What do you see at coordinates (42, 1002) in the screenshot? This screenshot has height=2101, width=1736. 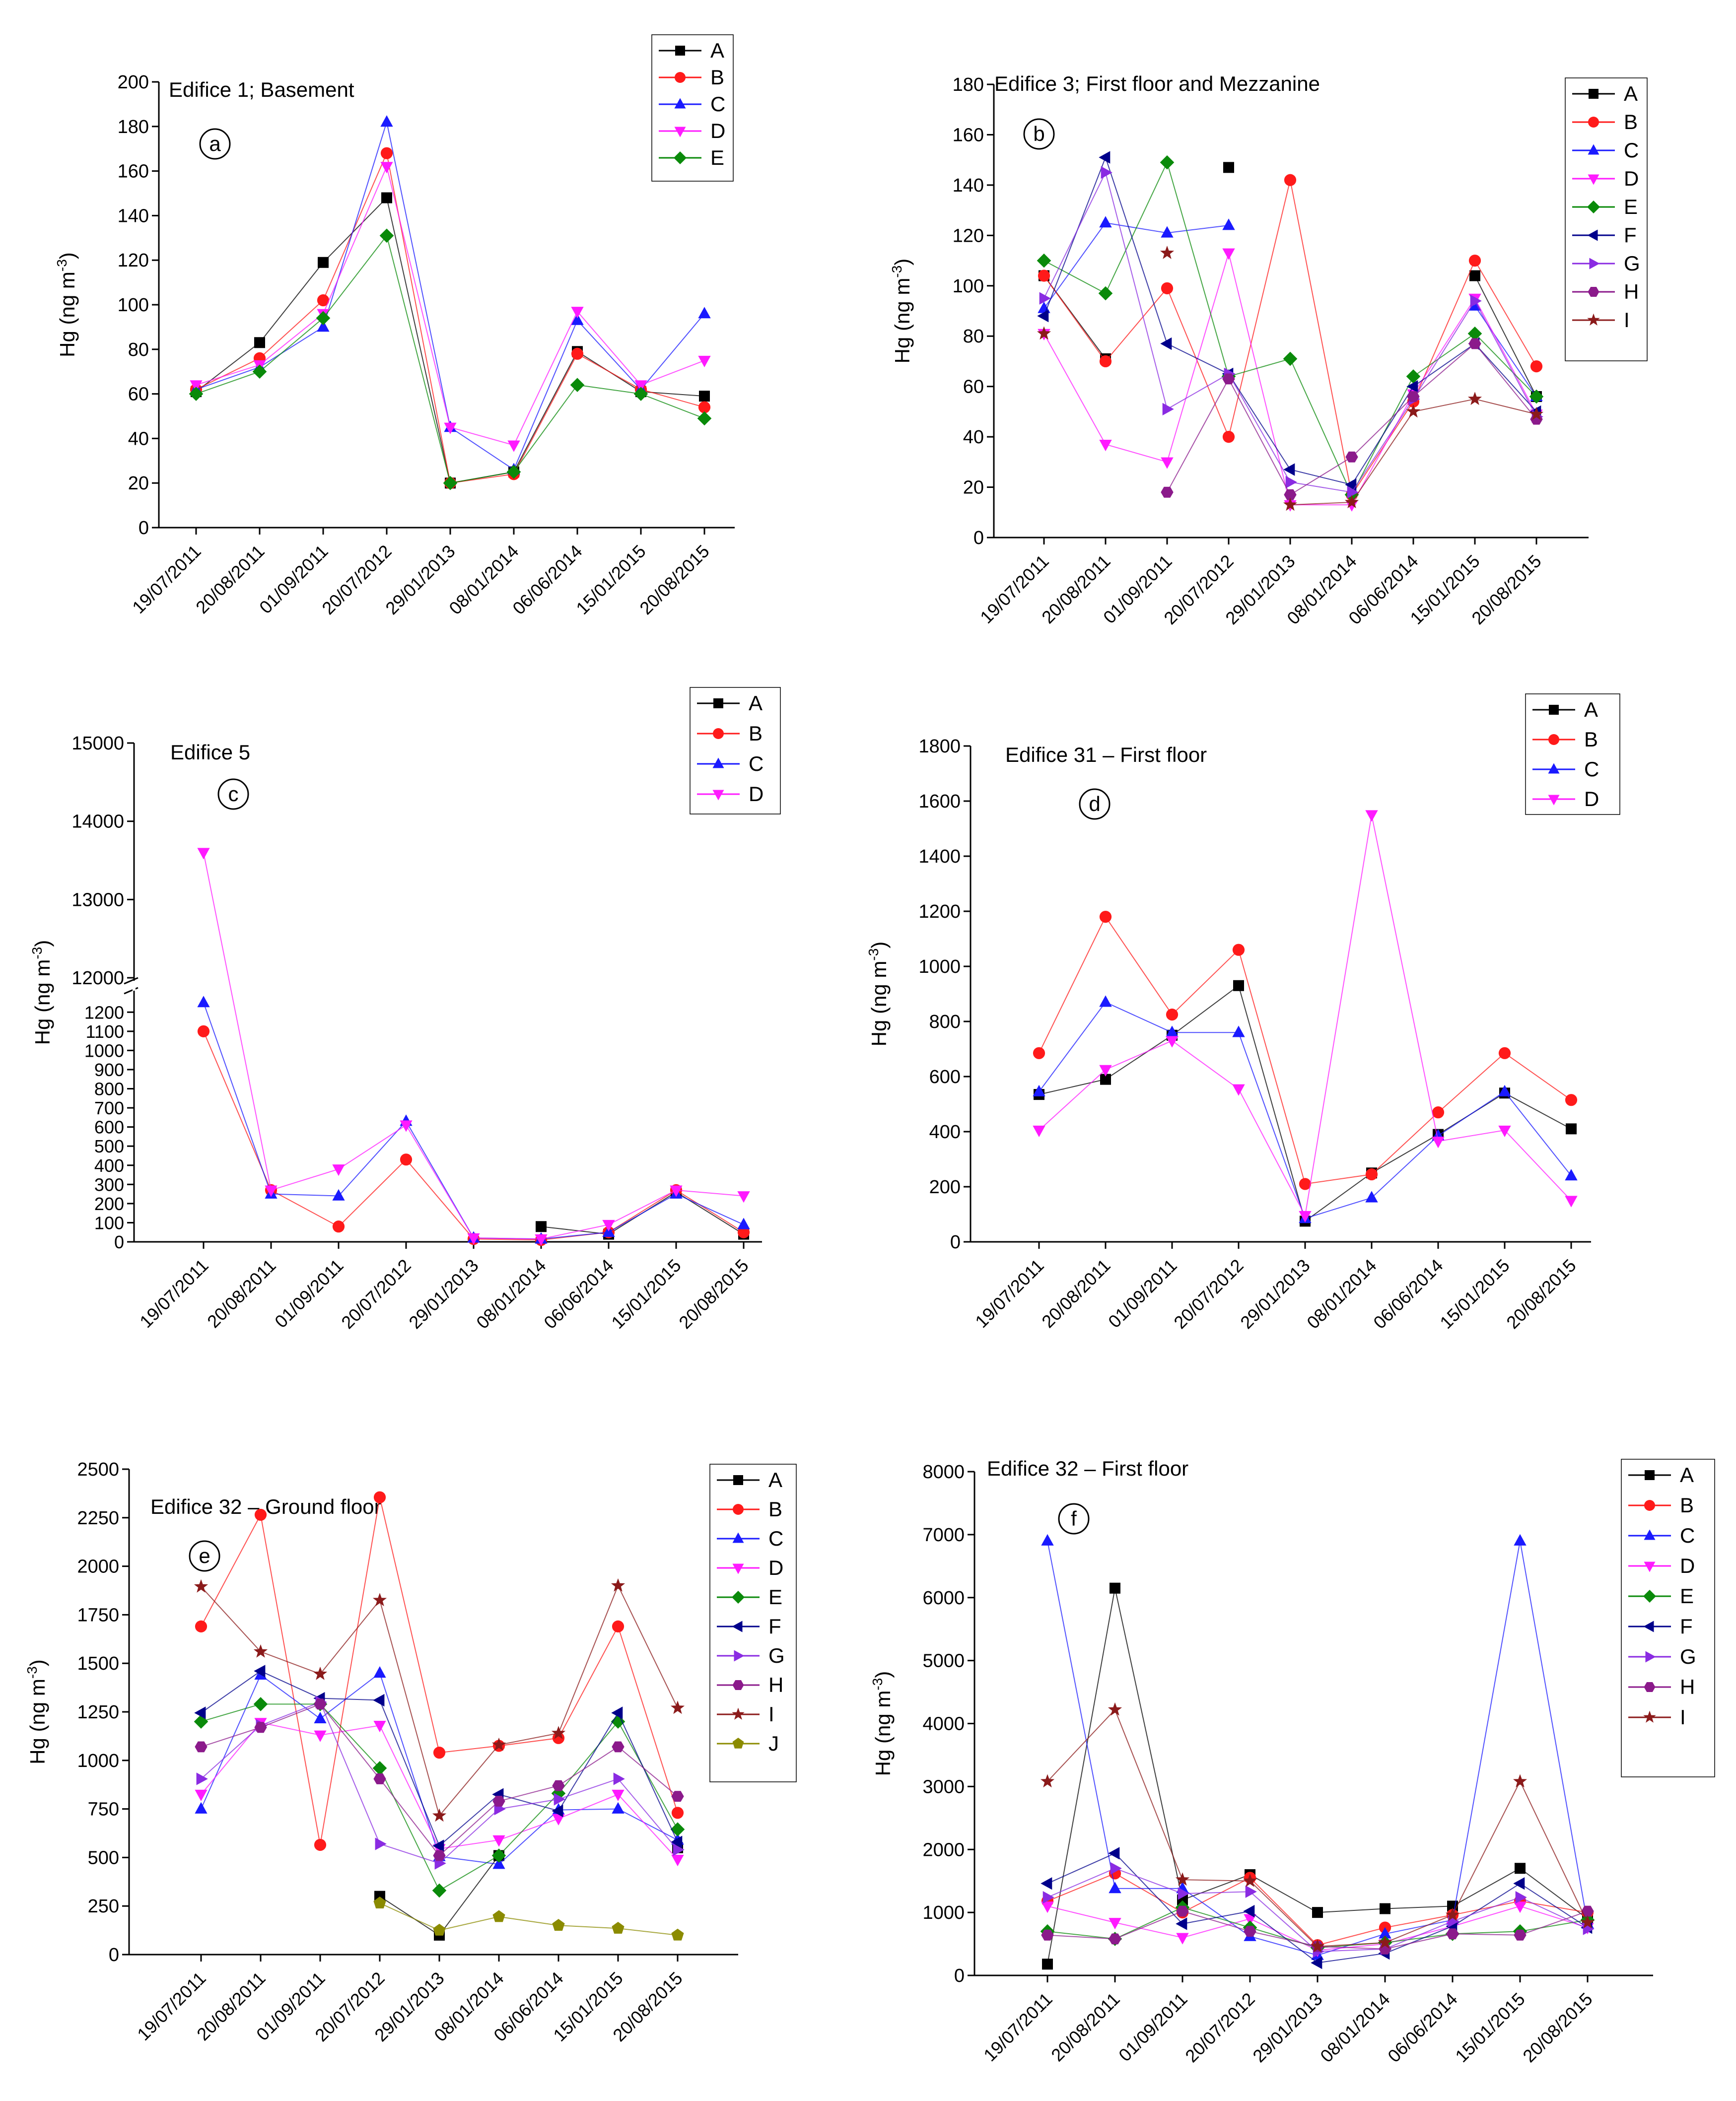 I see `y-axis-label-main: Hg (ng m` at bounding box center [42, 1002].